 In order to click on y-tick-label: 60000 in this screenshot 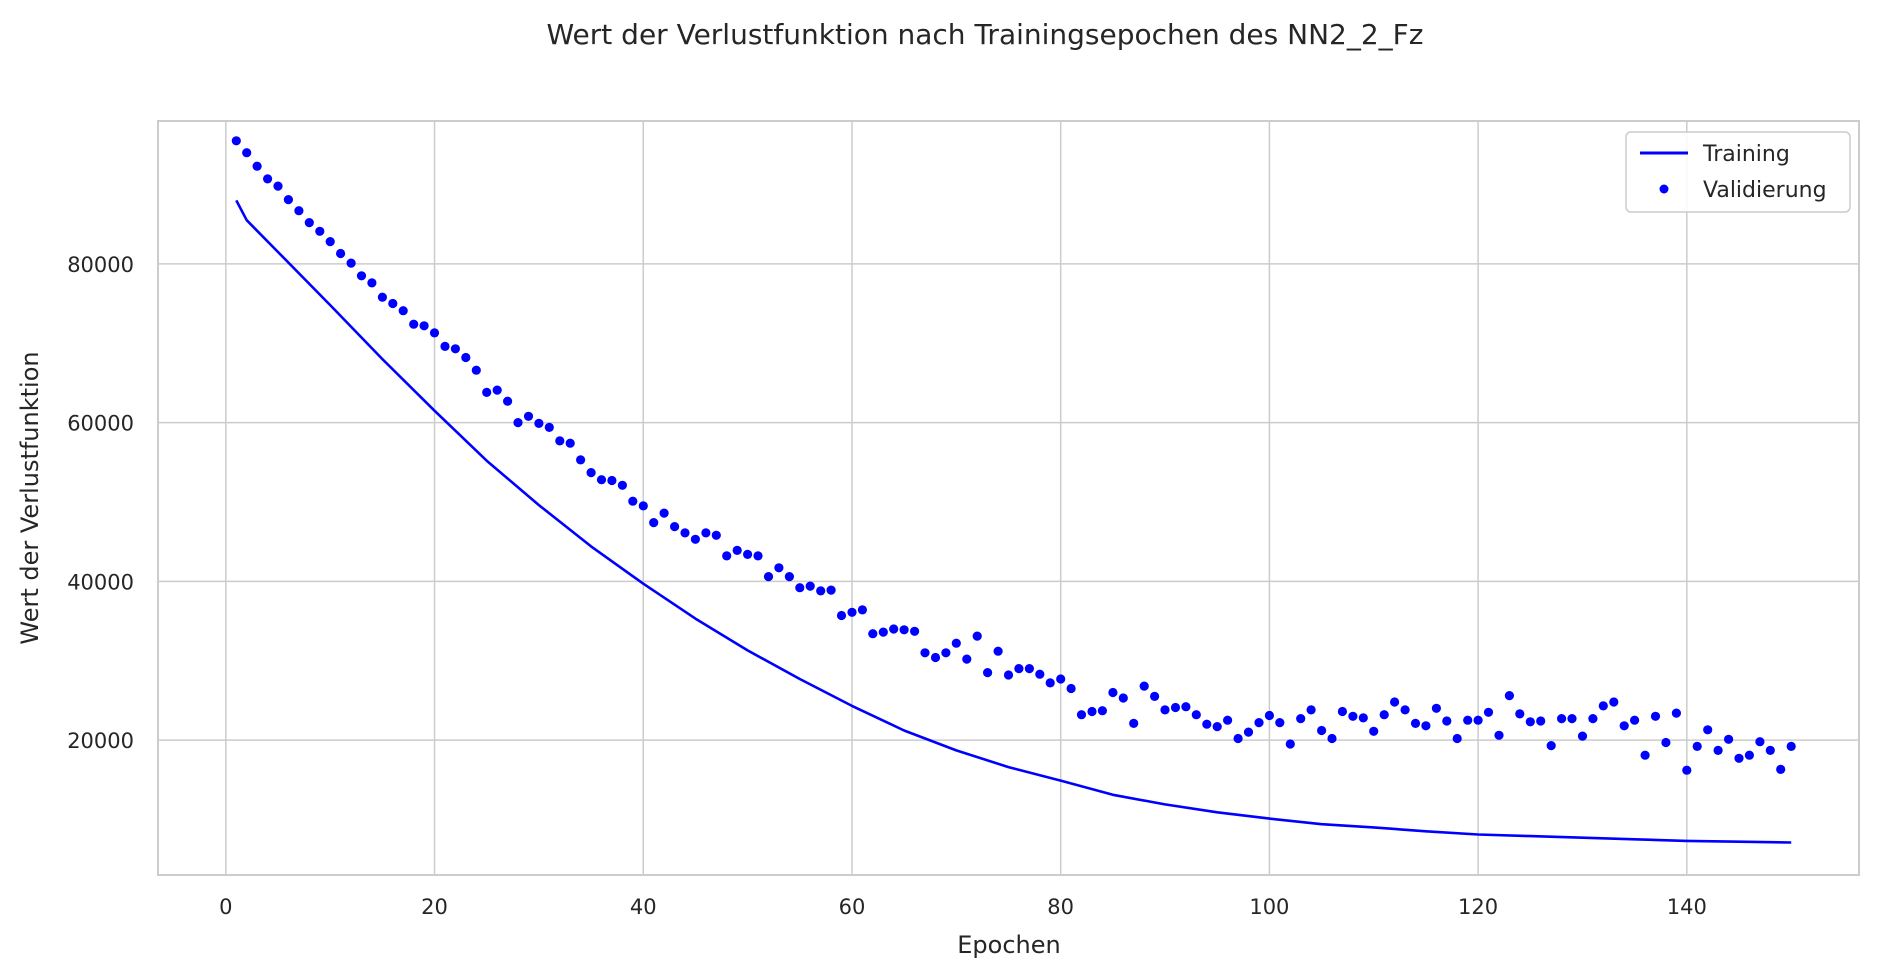, I will do `click(100, 424)`.